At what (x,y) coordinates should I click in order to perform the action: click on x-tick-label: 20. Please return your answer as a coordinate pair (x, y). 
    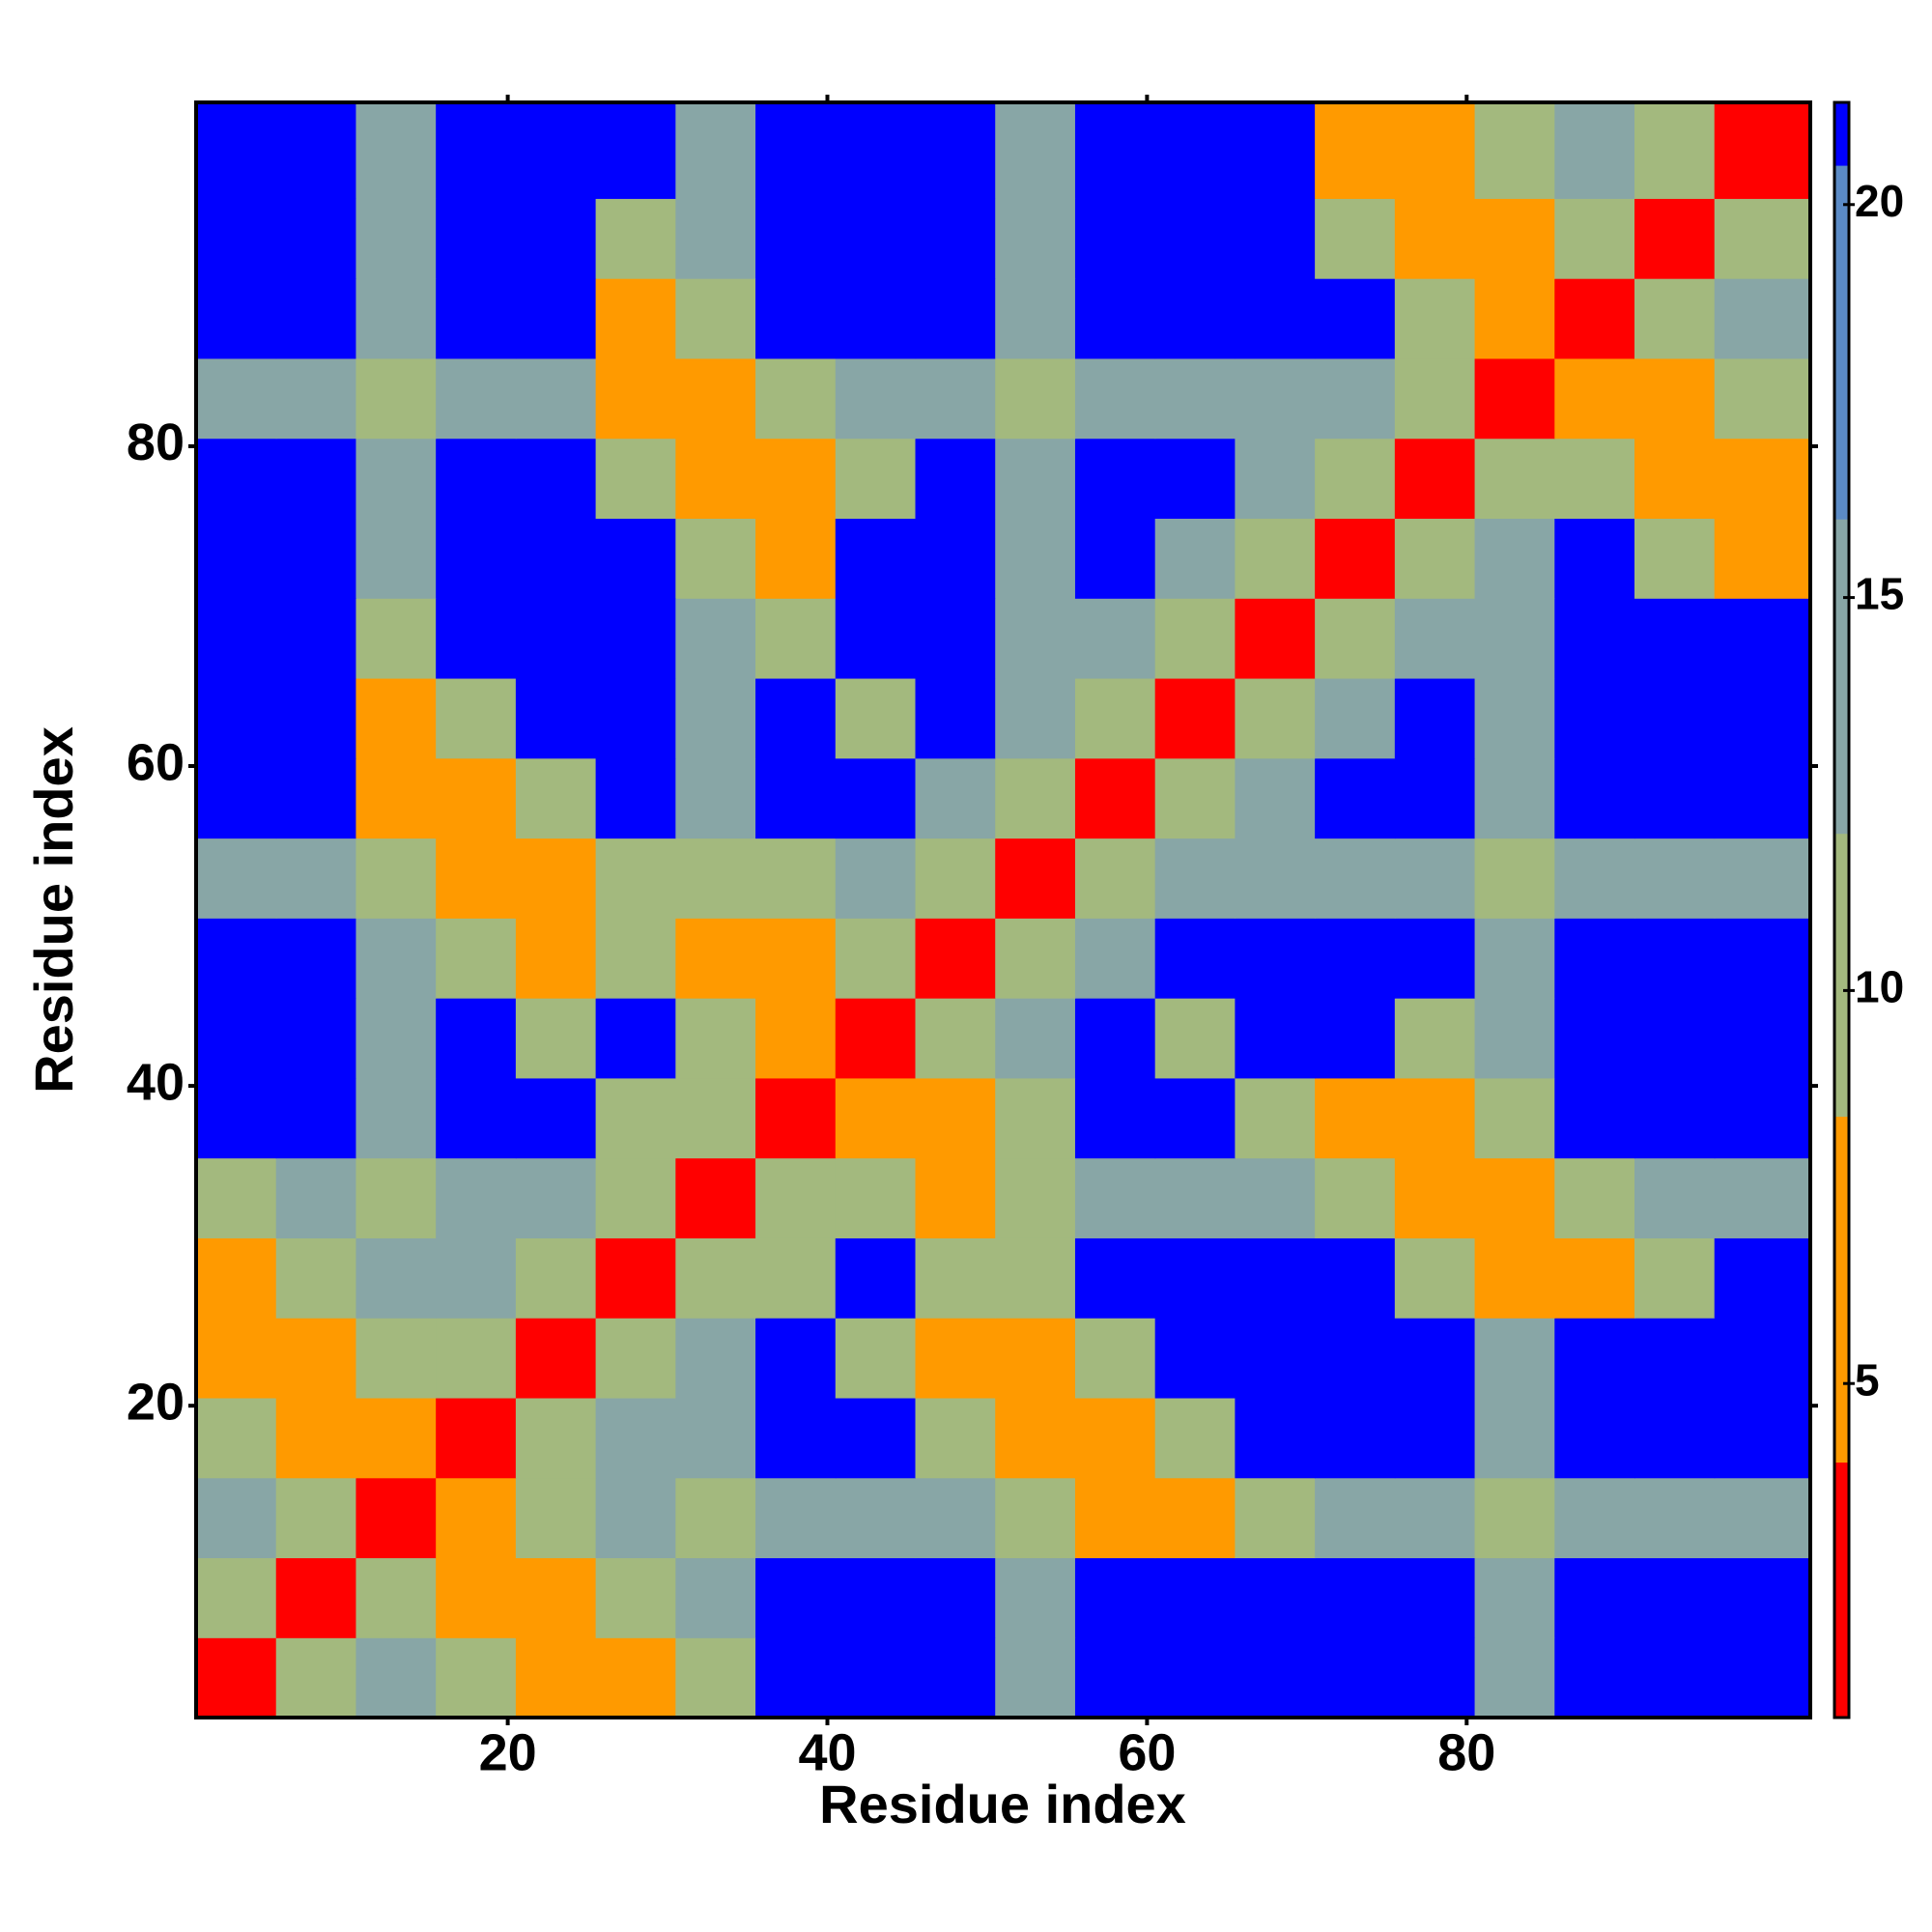
    Looking at the image, I should click on (508, 1752).